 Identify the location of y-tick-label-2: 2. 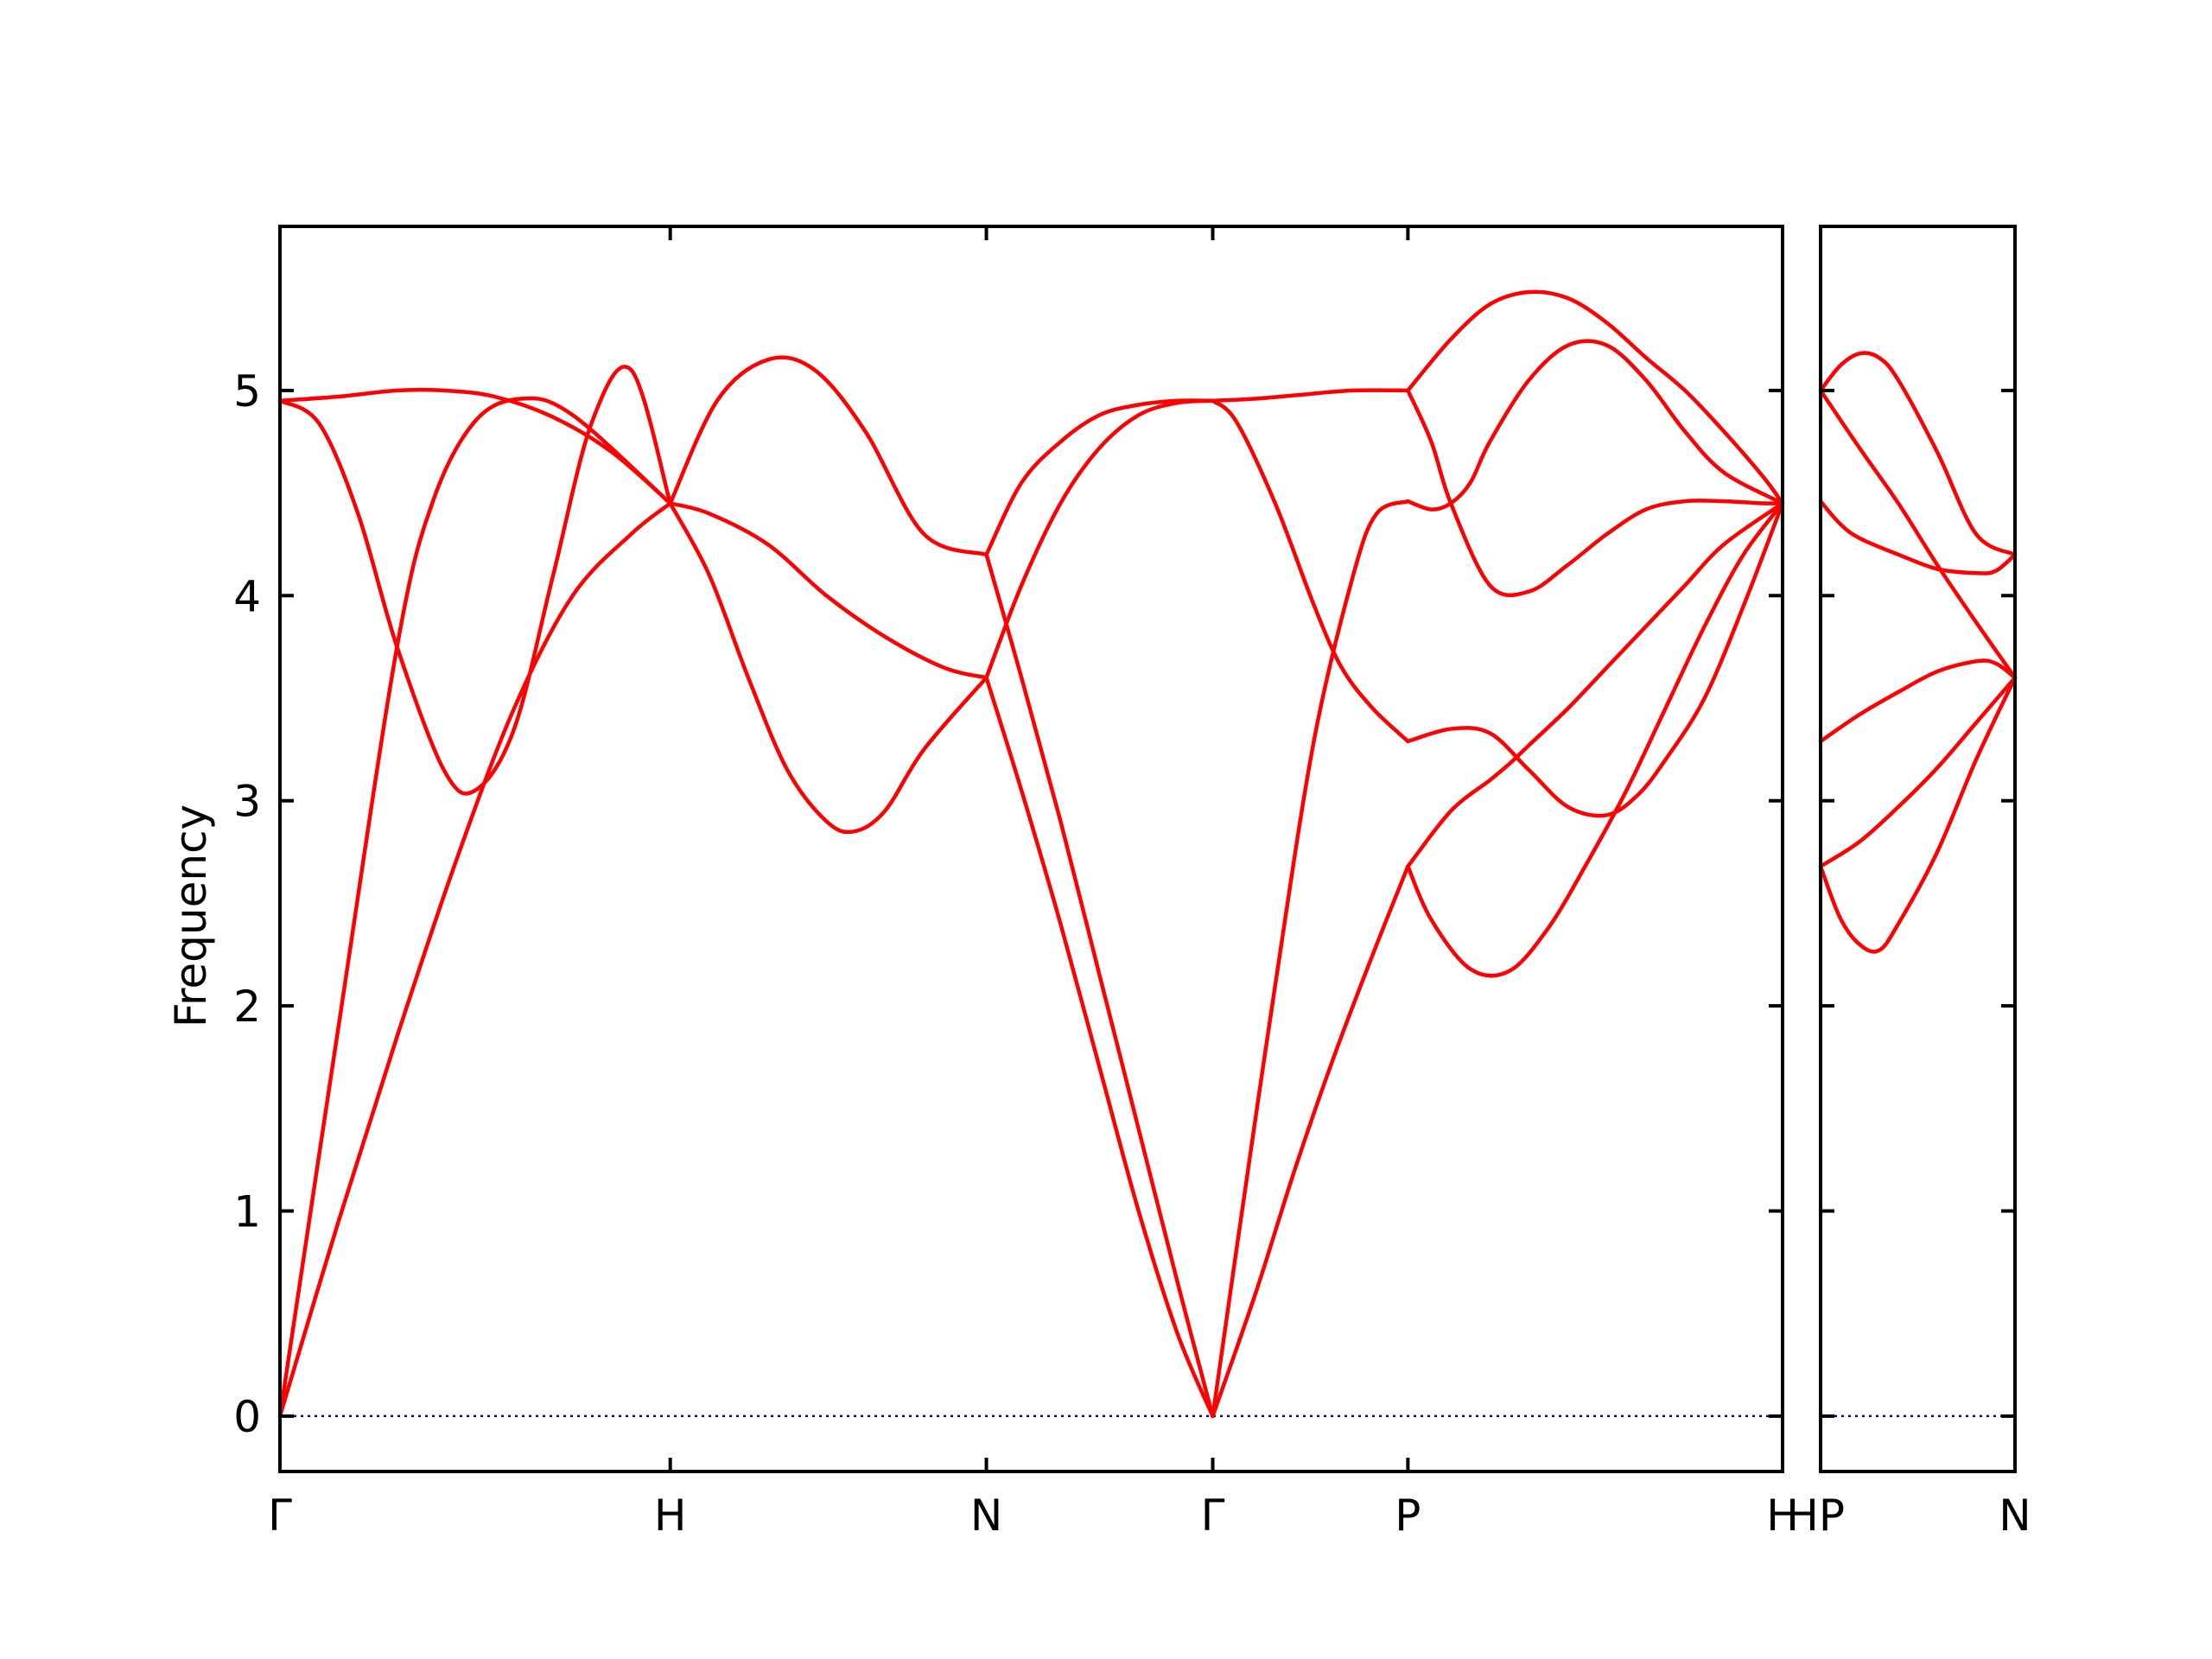
(247, 1007).